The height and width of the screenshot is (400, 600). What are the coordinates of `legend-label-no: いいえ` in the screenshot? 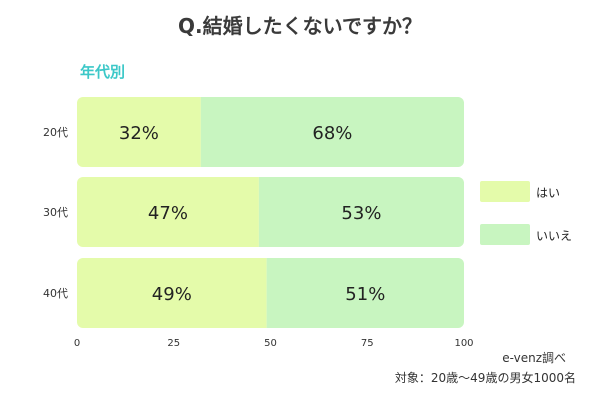 It's located at (554, 236).